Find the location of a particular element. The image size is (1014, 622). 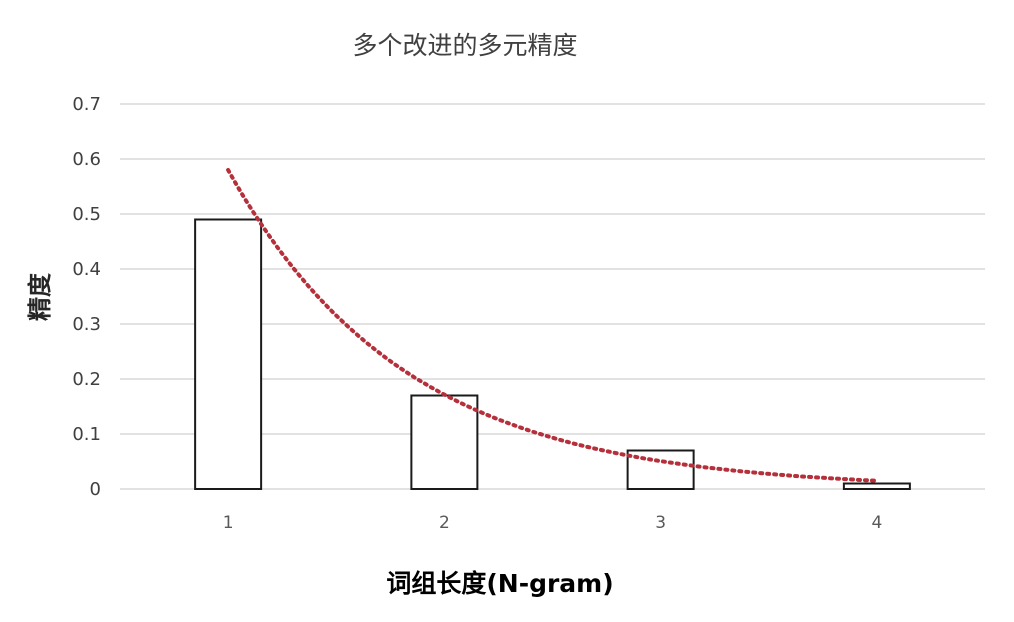

chart-title: 多个改进的多元精度 is located at coordinates (464, 45).